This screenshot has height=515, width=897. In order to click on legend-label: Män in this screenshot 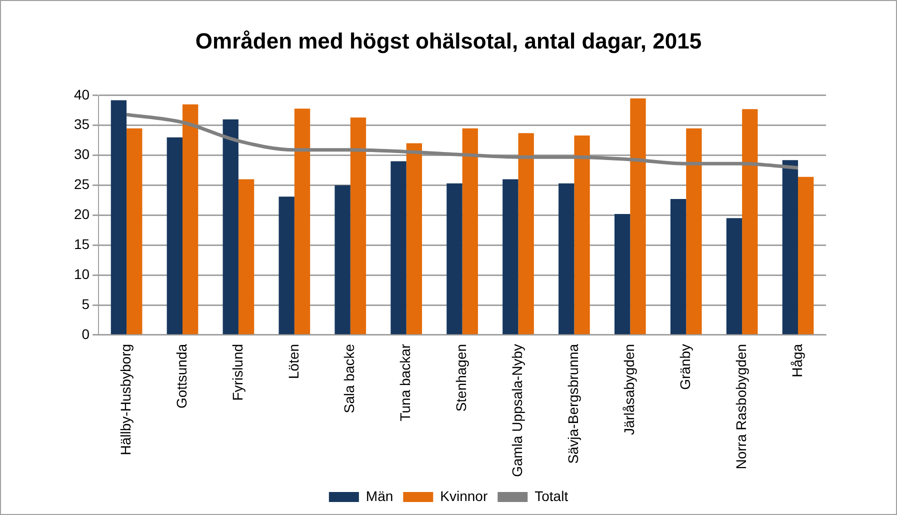, I will do `click(380, 496)`.